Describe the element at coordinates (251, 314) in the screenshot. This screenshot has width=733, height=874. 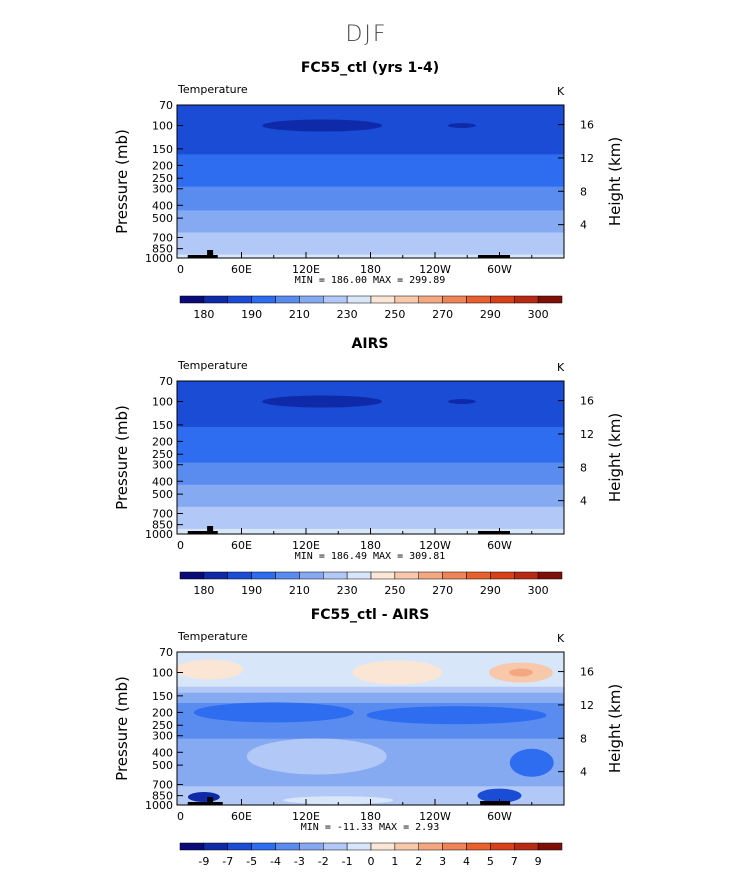
I see `colorbar-label: 190` at that location.